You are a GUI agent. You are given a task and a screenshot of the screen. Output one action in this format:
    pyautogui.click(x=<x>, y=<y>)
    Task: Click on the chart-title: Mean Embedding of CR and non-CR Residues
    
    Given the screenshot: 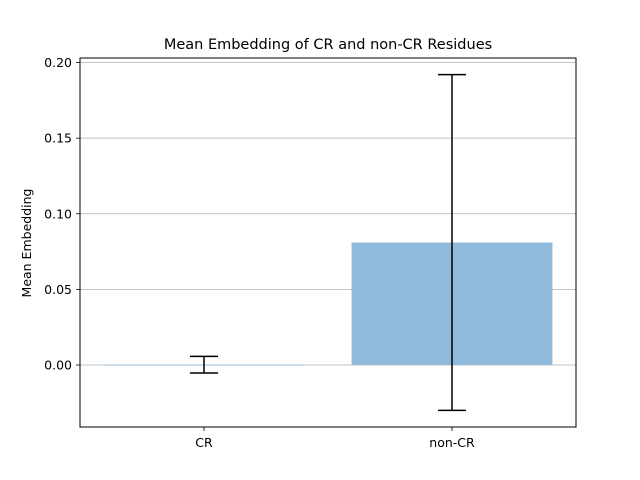 What is the action you would take?
    pyautogui.click(x=328, y=45)
    